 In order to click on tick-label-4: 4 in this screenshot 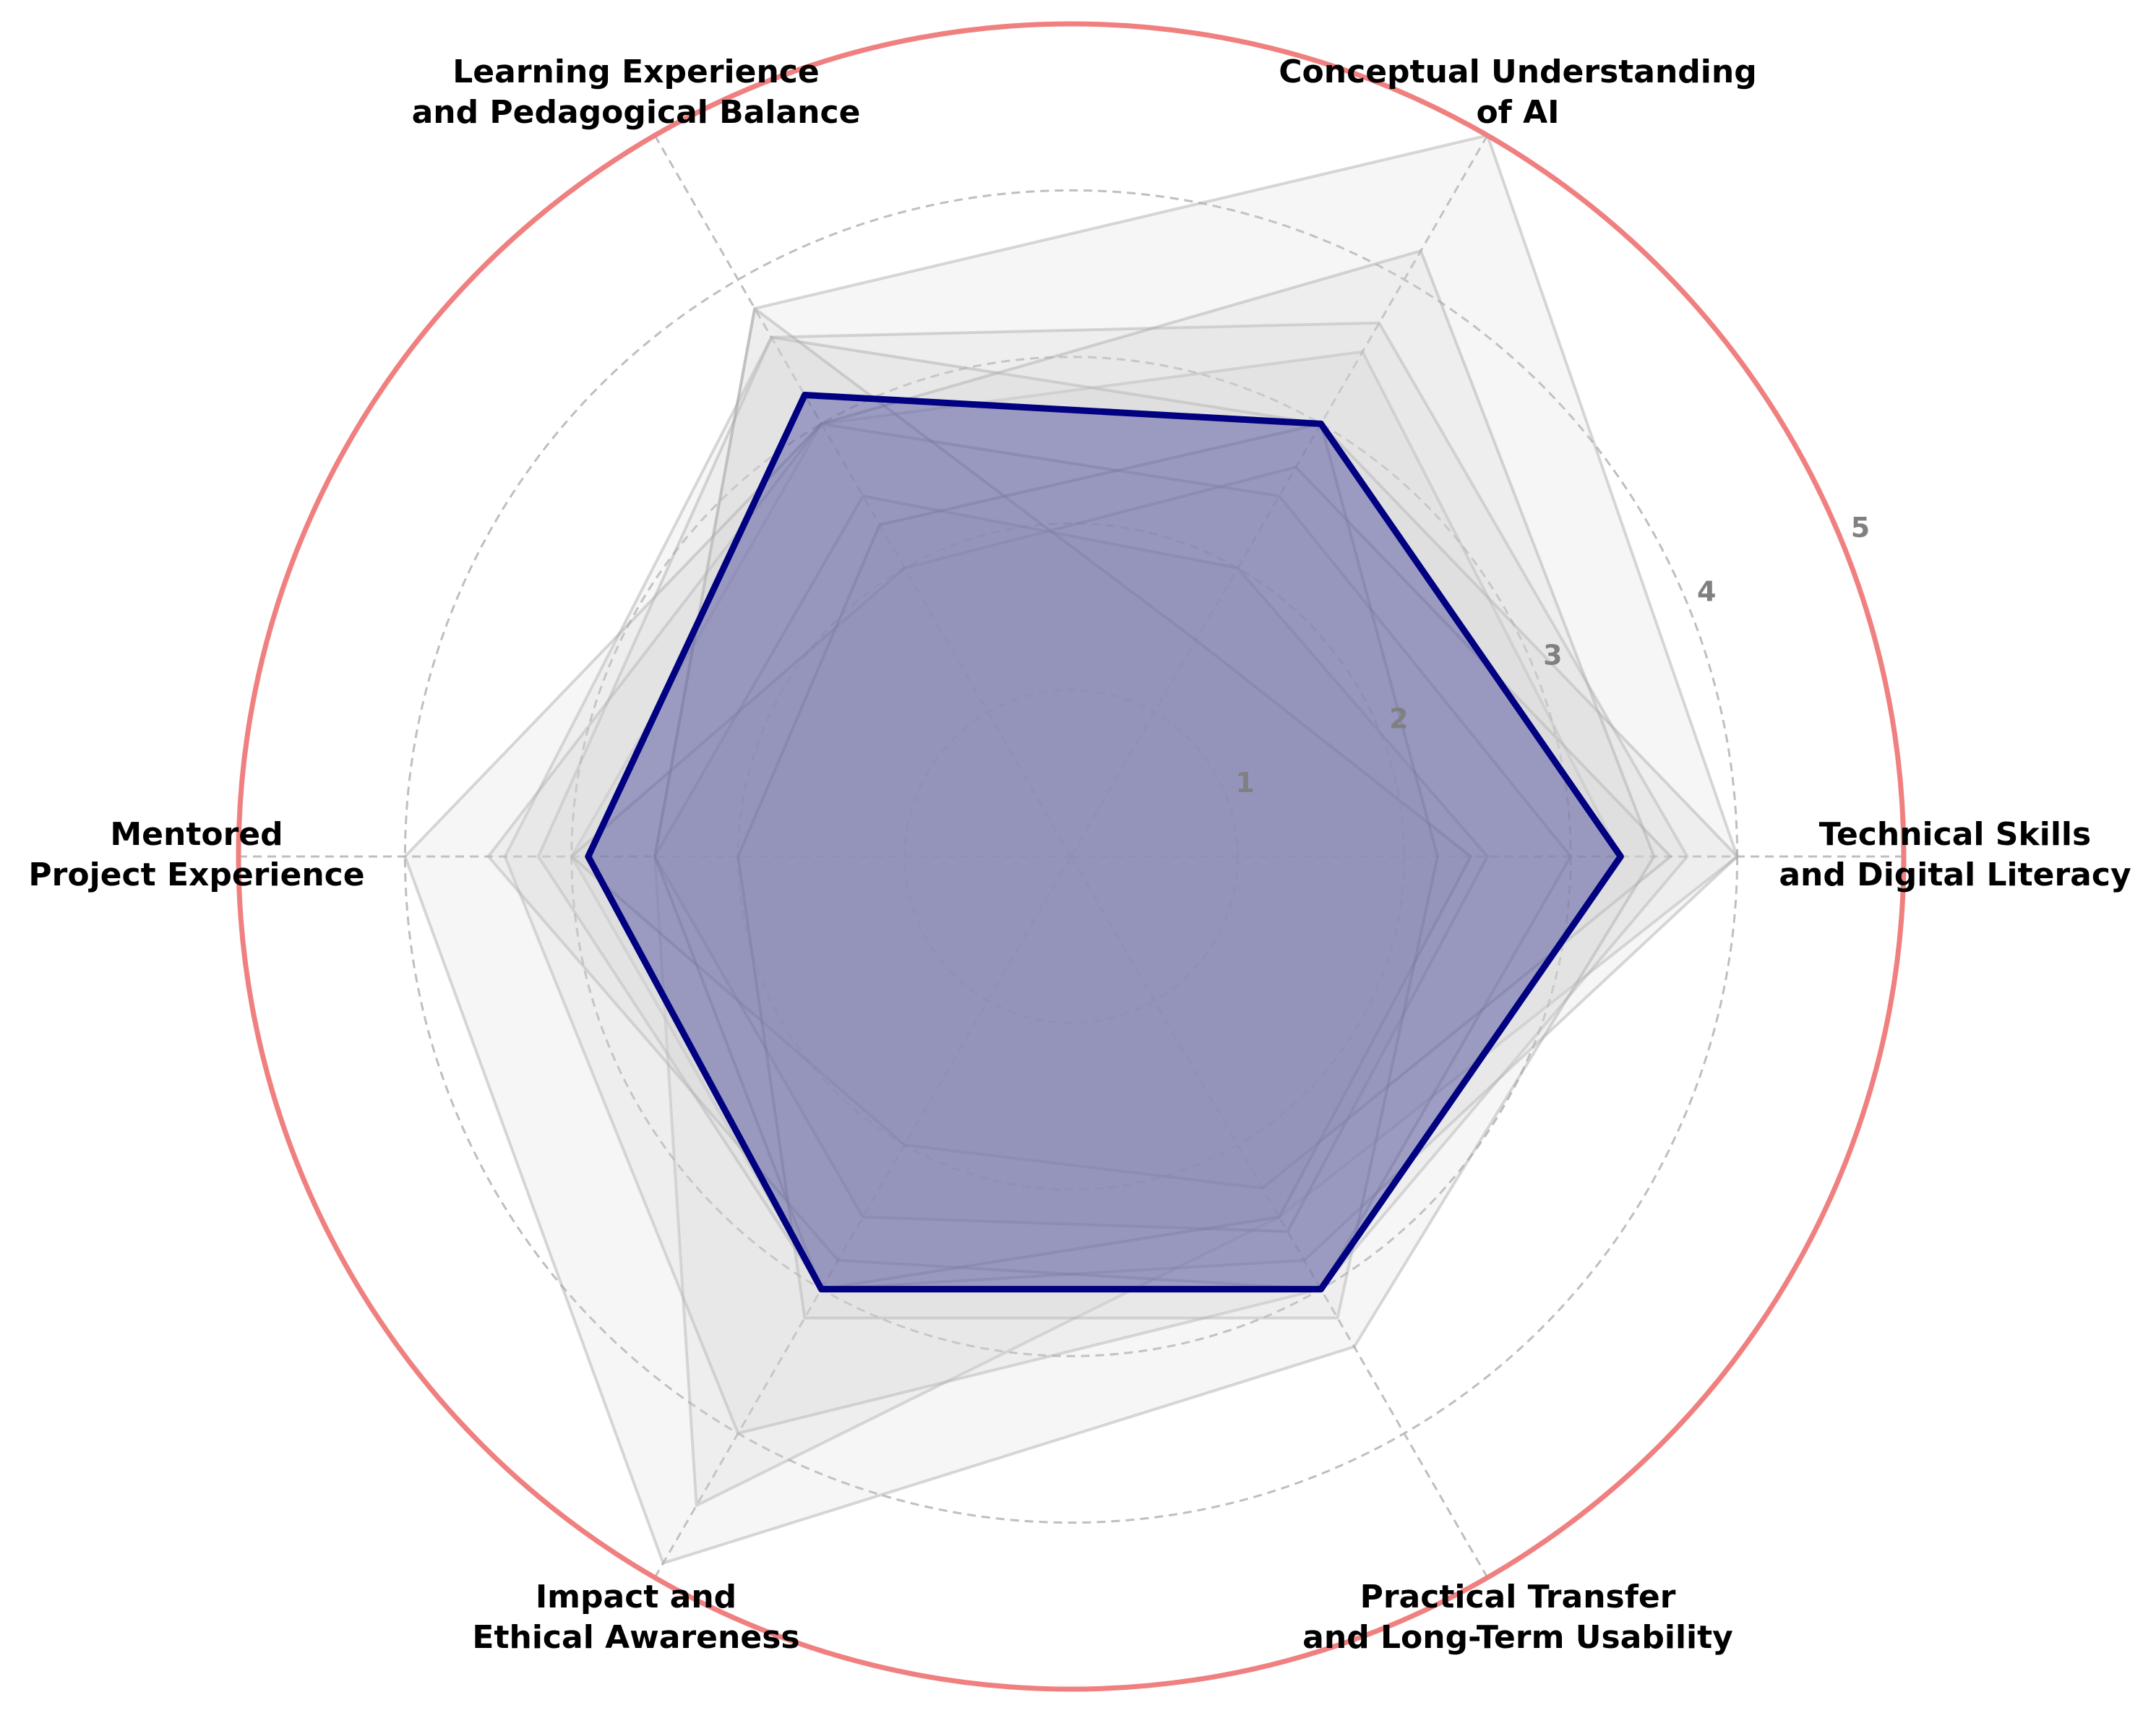, I will do `click(1707, 591)`.